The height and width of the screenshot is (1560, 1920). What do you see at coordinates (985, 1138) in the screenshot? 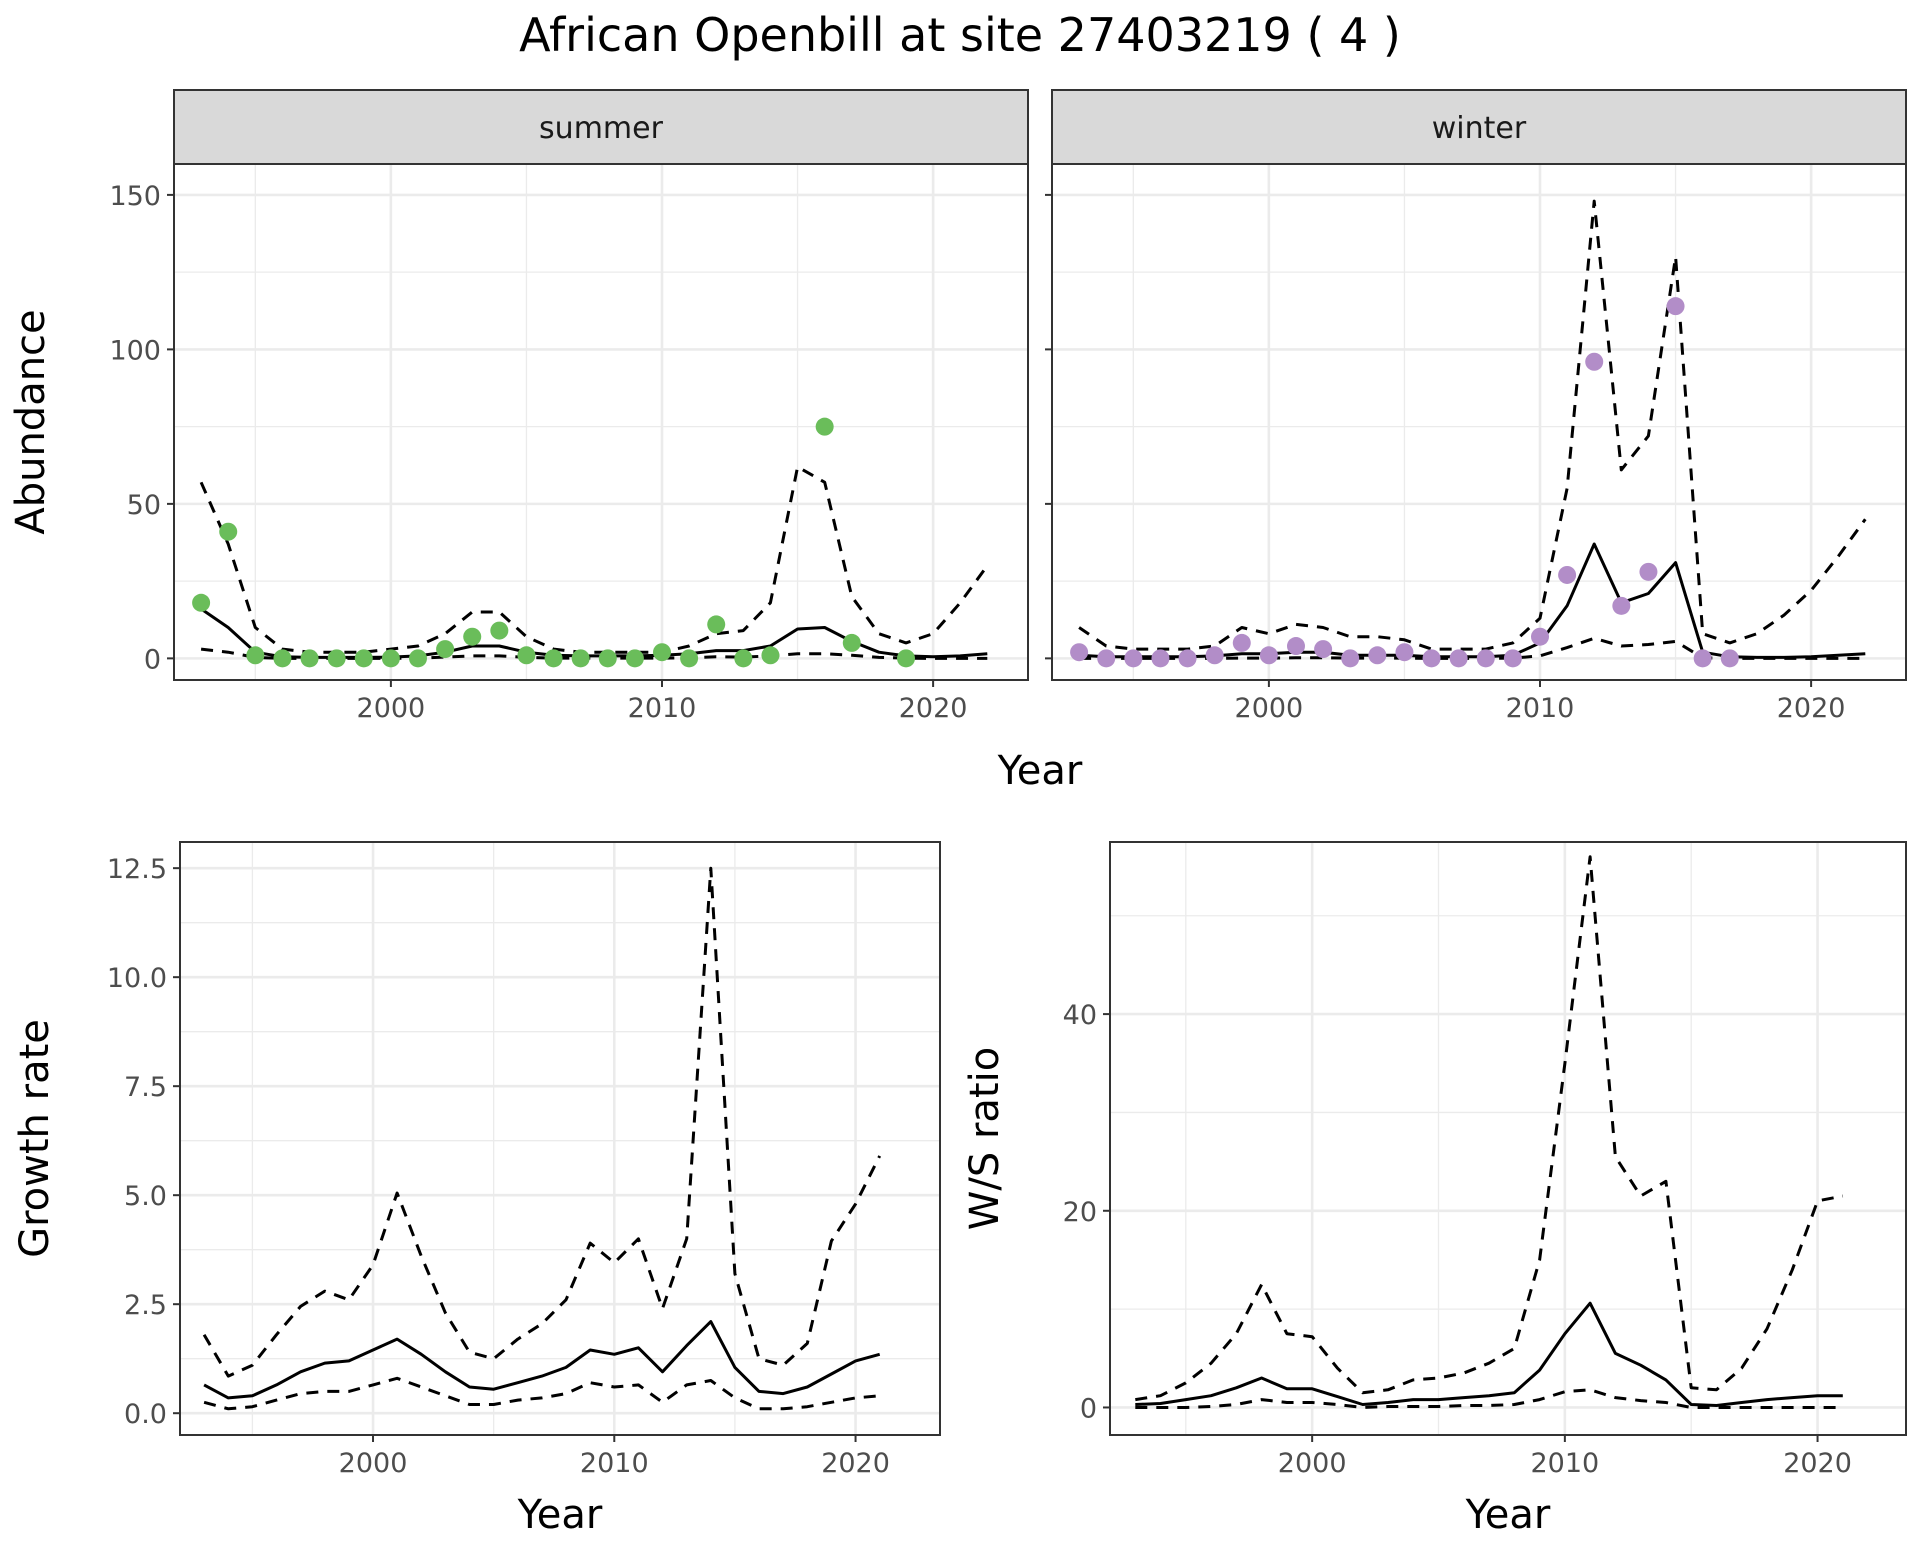
I see `y-axis-title: W/S ratio` at bounding box center [985, 1138].